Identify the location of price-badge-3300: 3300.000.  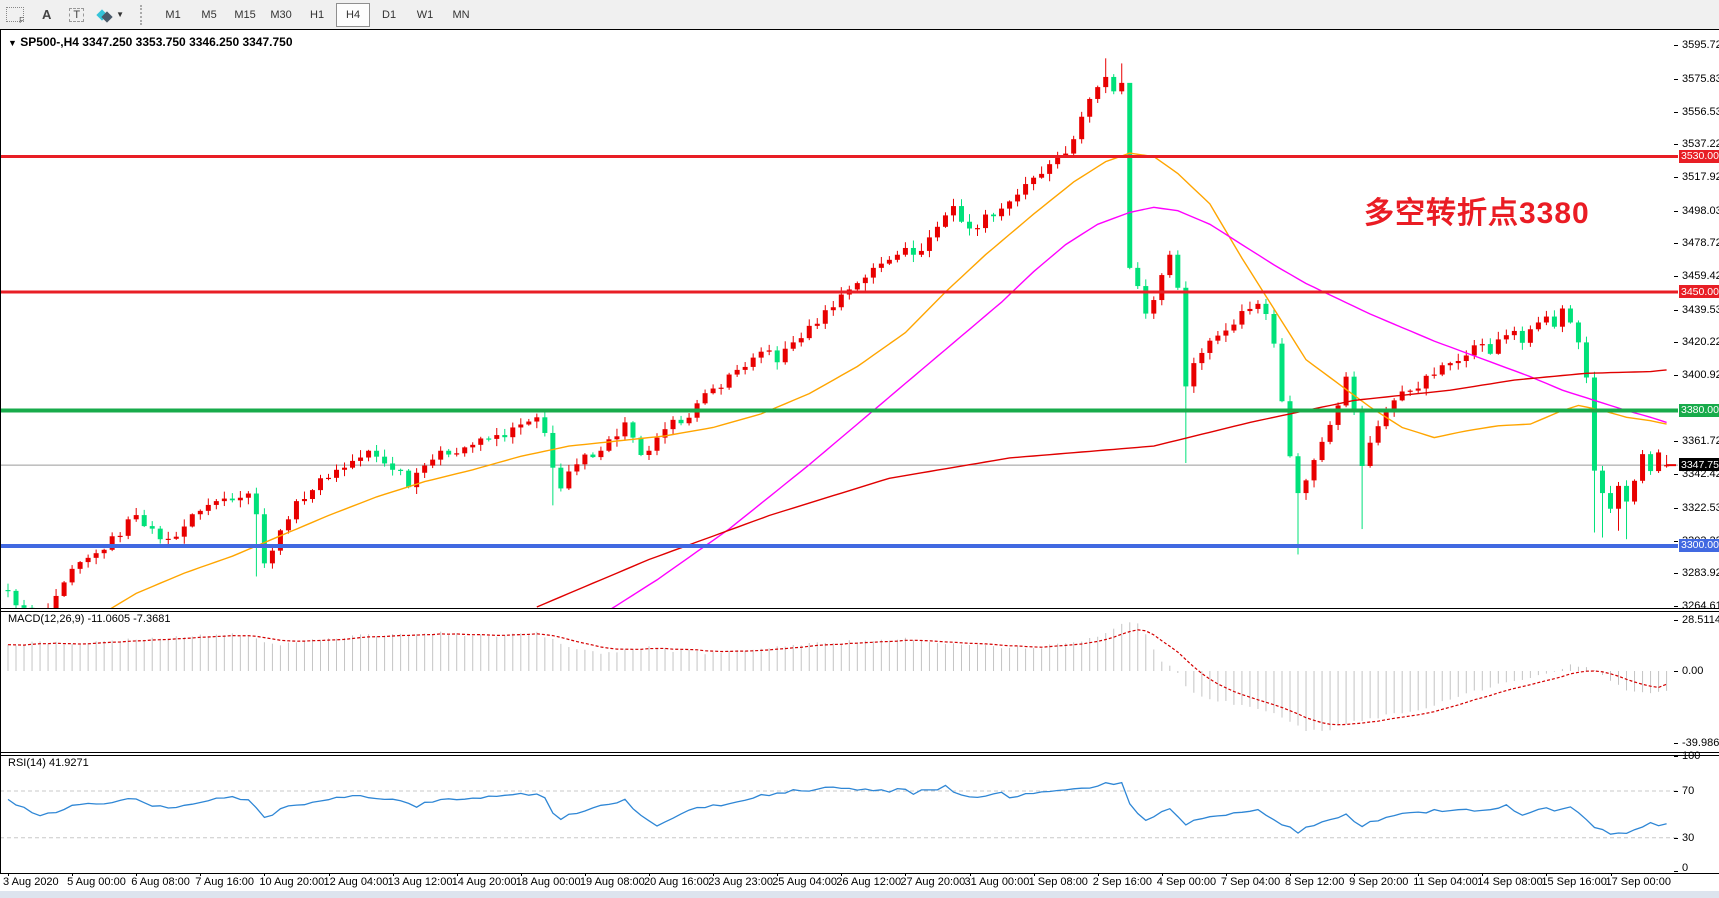
(1699, 545).